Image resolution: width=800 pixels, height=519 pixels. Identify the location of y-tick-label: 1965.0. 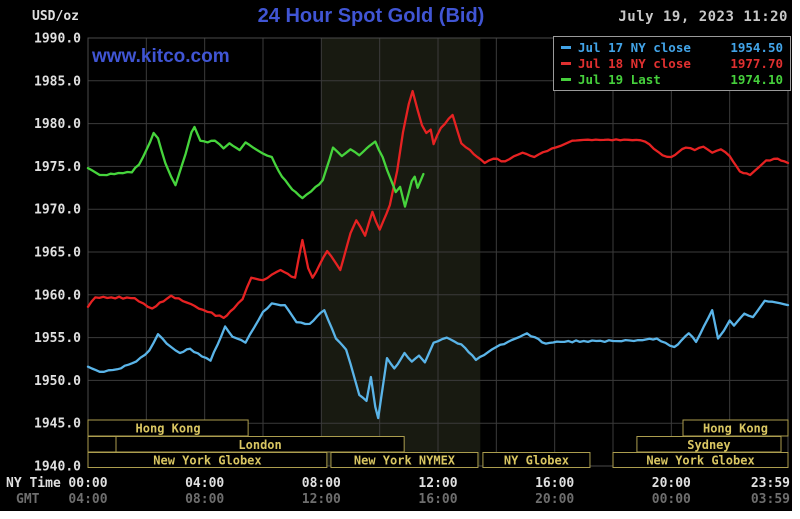
(57, 253).